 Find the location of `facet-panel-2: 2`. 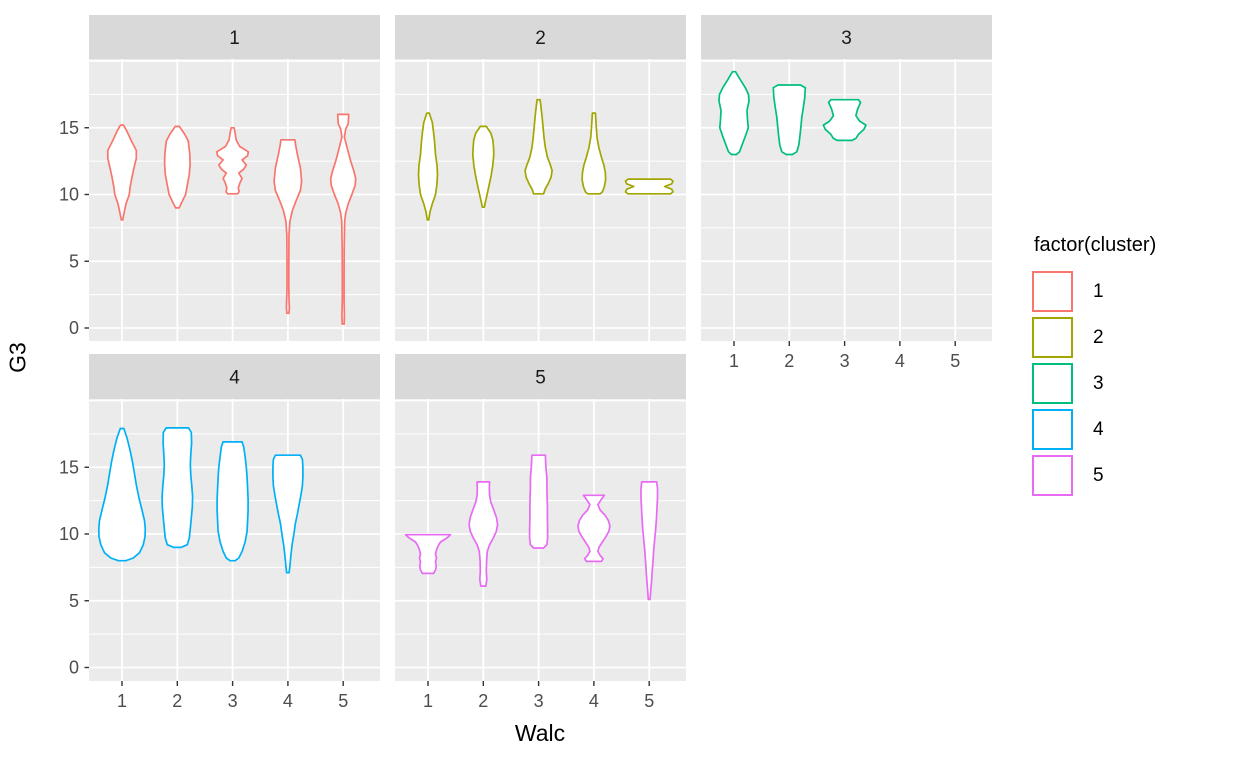

facet-panel-2: 2 is located at coordinates (540, 178).